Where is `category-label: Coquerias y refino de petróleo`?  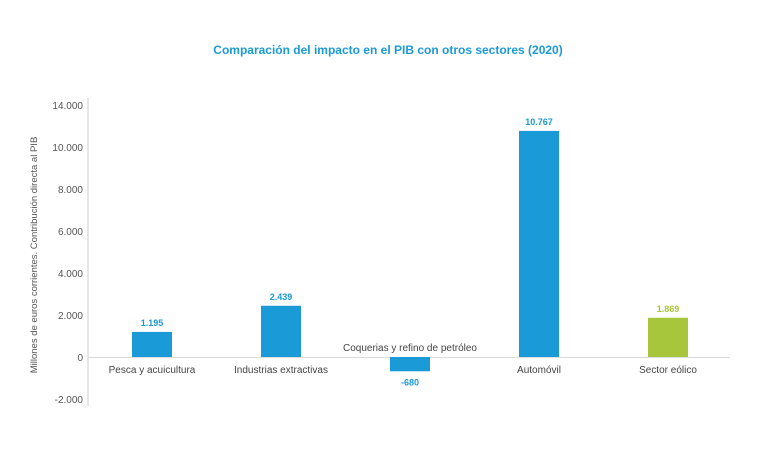
category-label: Coquerias y refino de petróleo is located at coordinates (410, 348).